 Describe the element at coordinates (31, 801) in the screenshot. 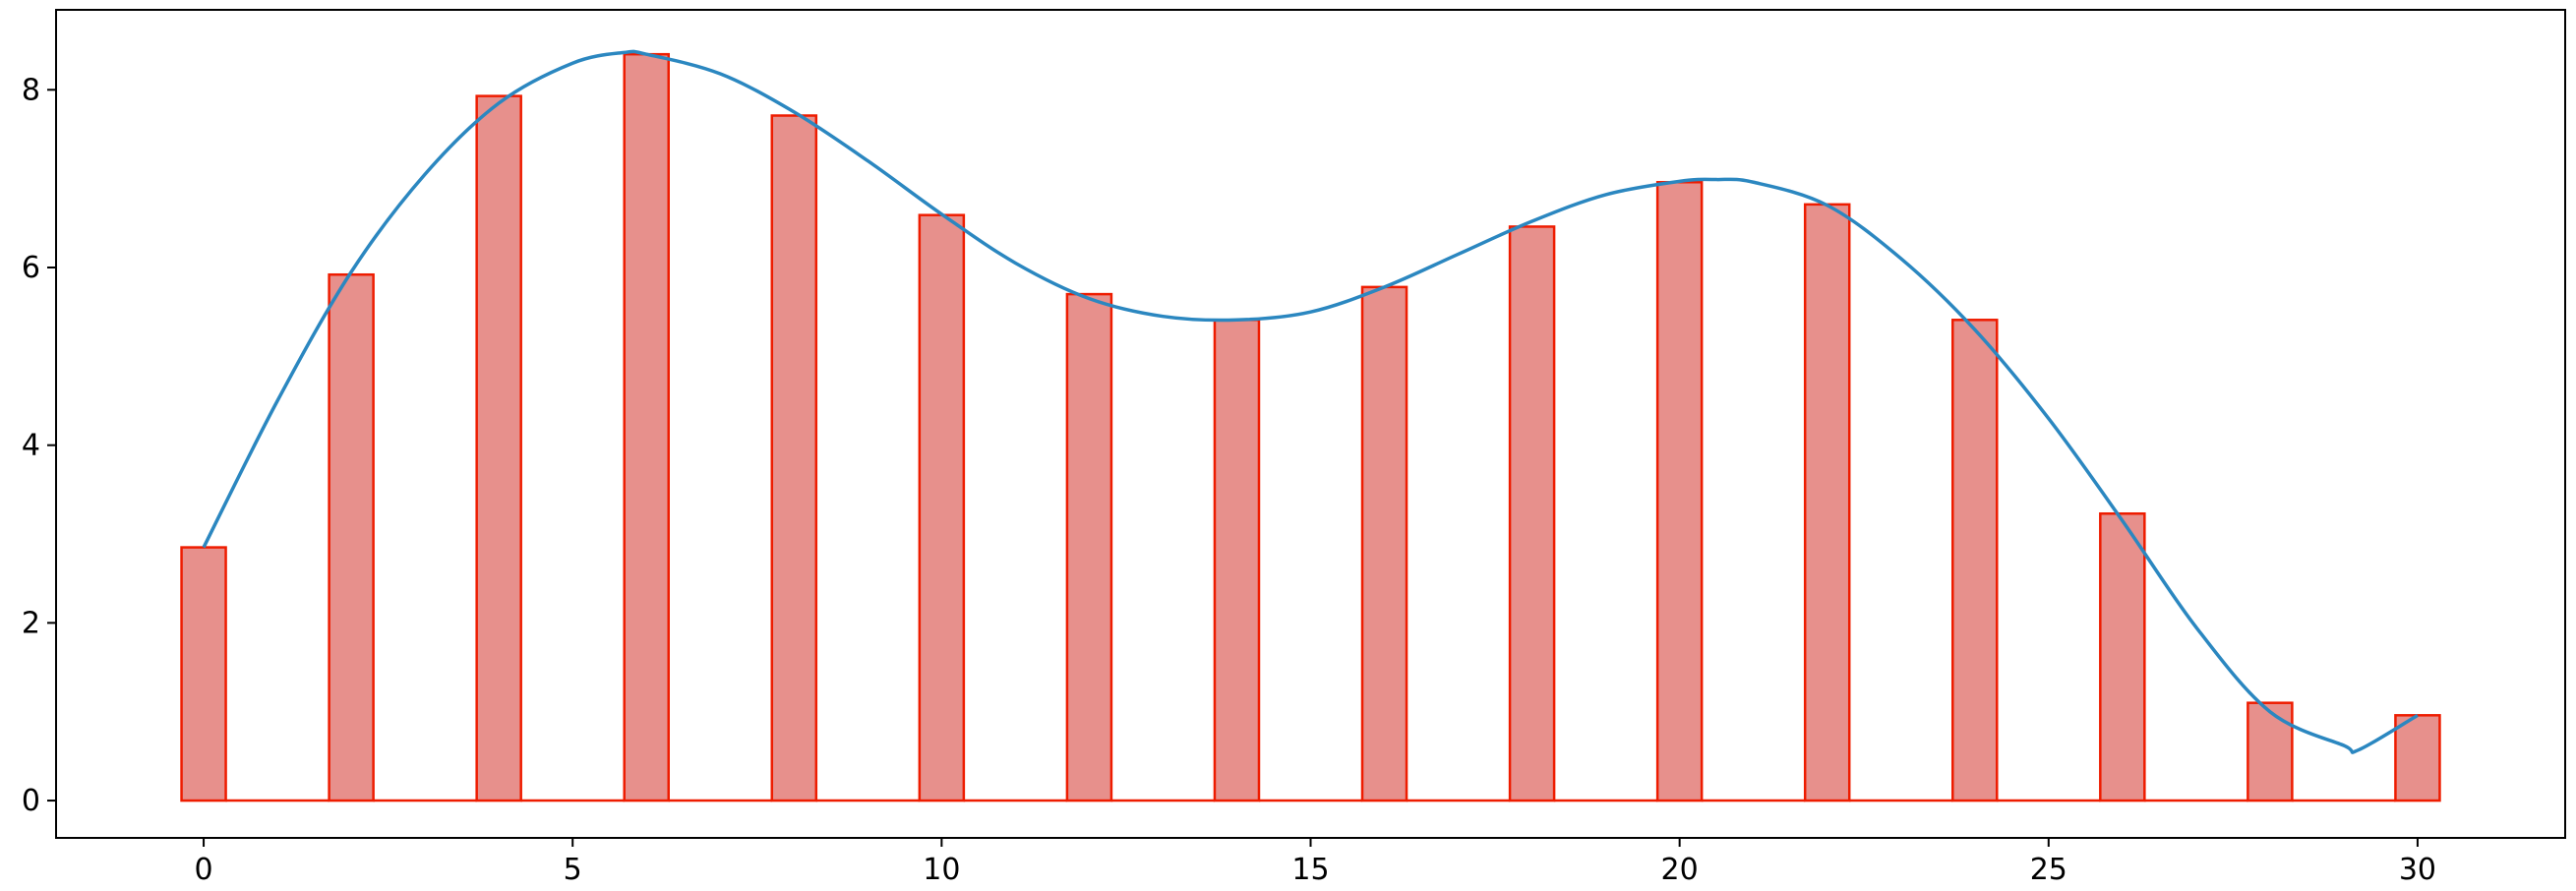

I see `y-tick-label: 0` at that location.